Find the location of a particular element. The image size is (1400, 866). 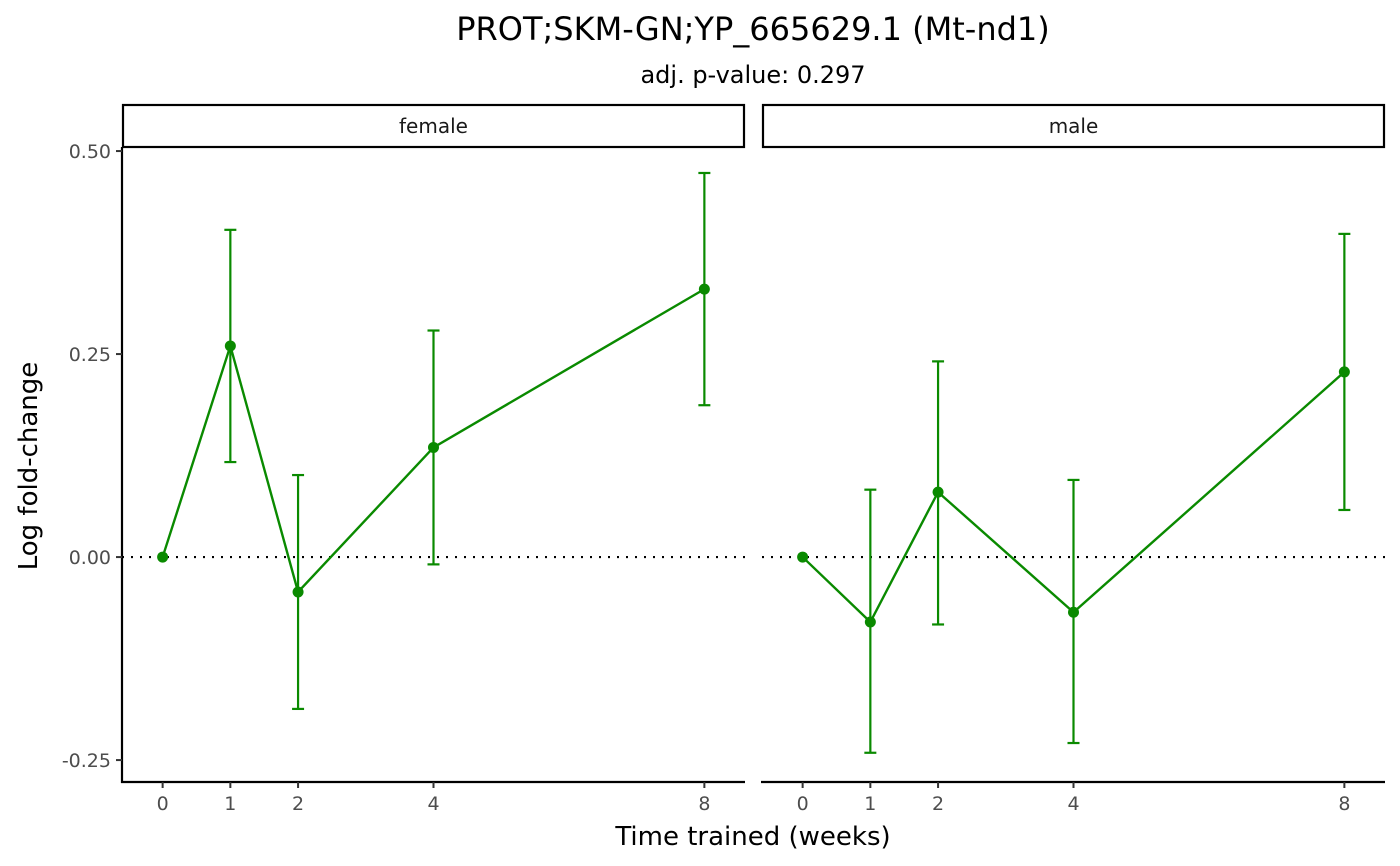

y-tick-label: -0.25 is located at coordinates (86, 761).